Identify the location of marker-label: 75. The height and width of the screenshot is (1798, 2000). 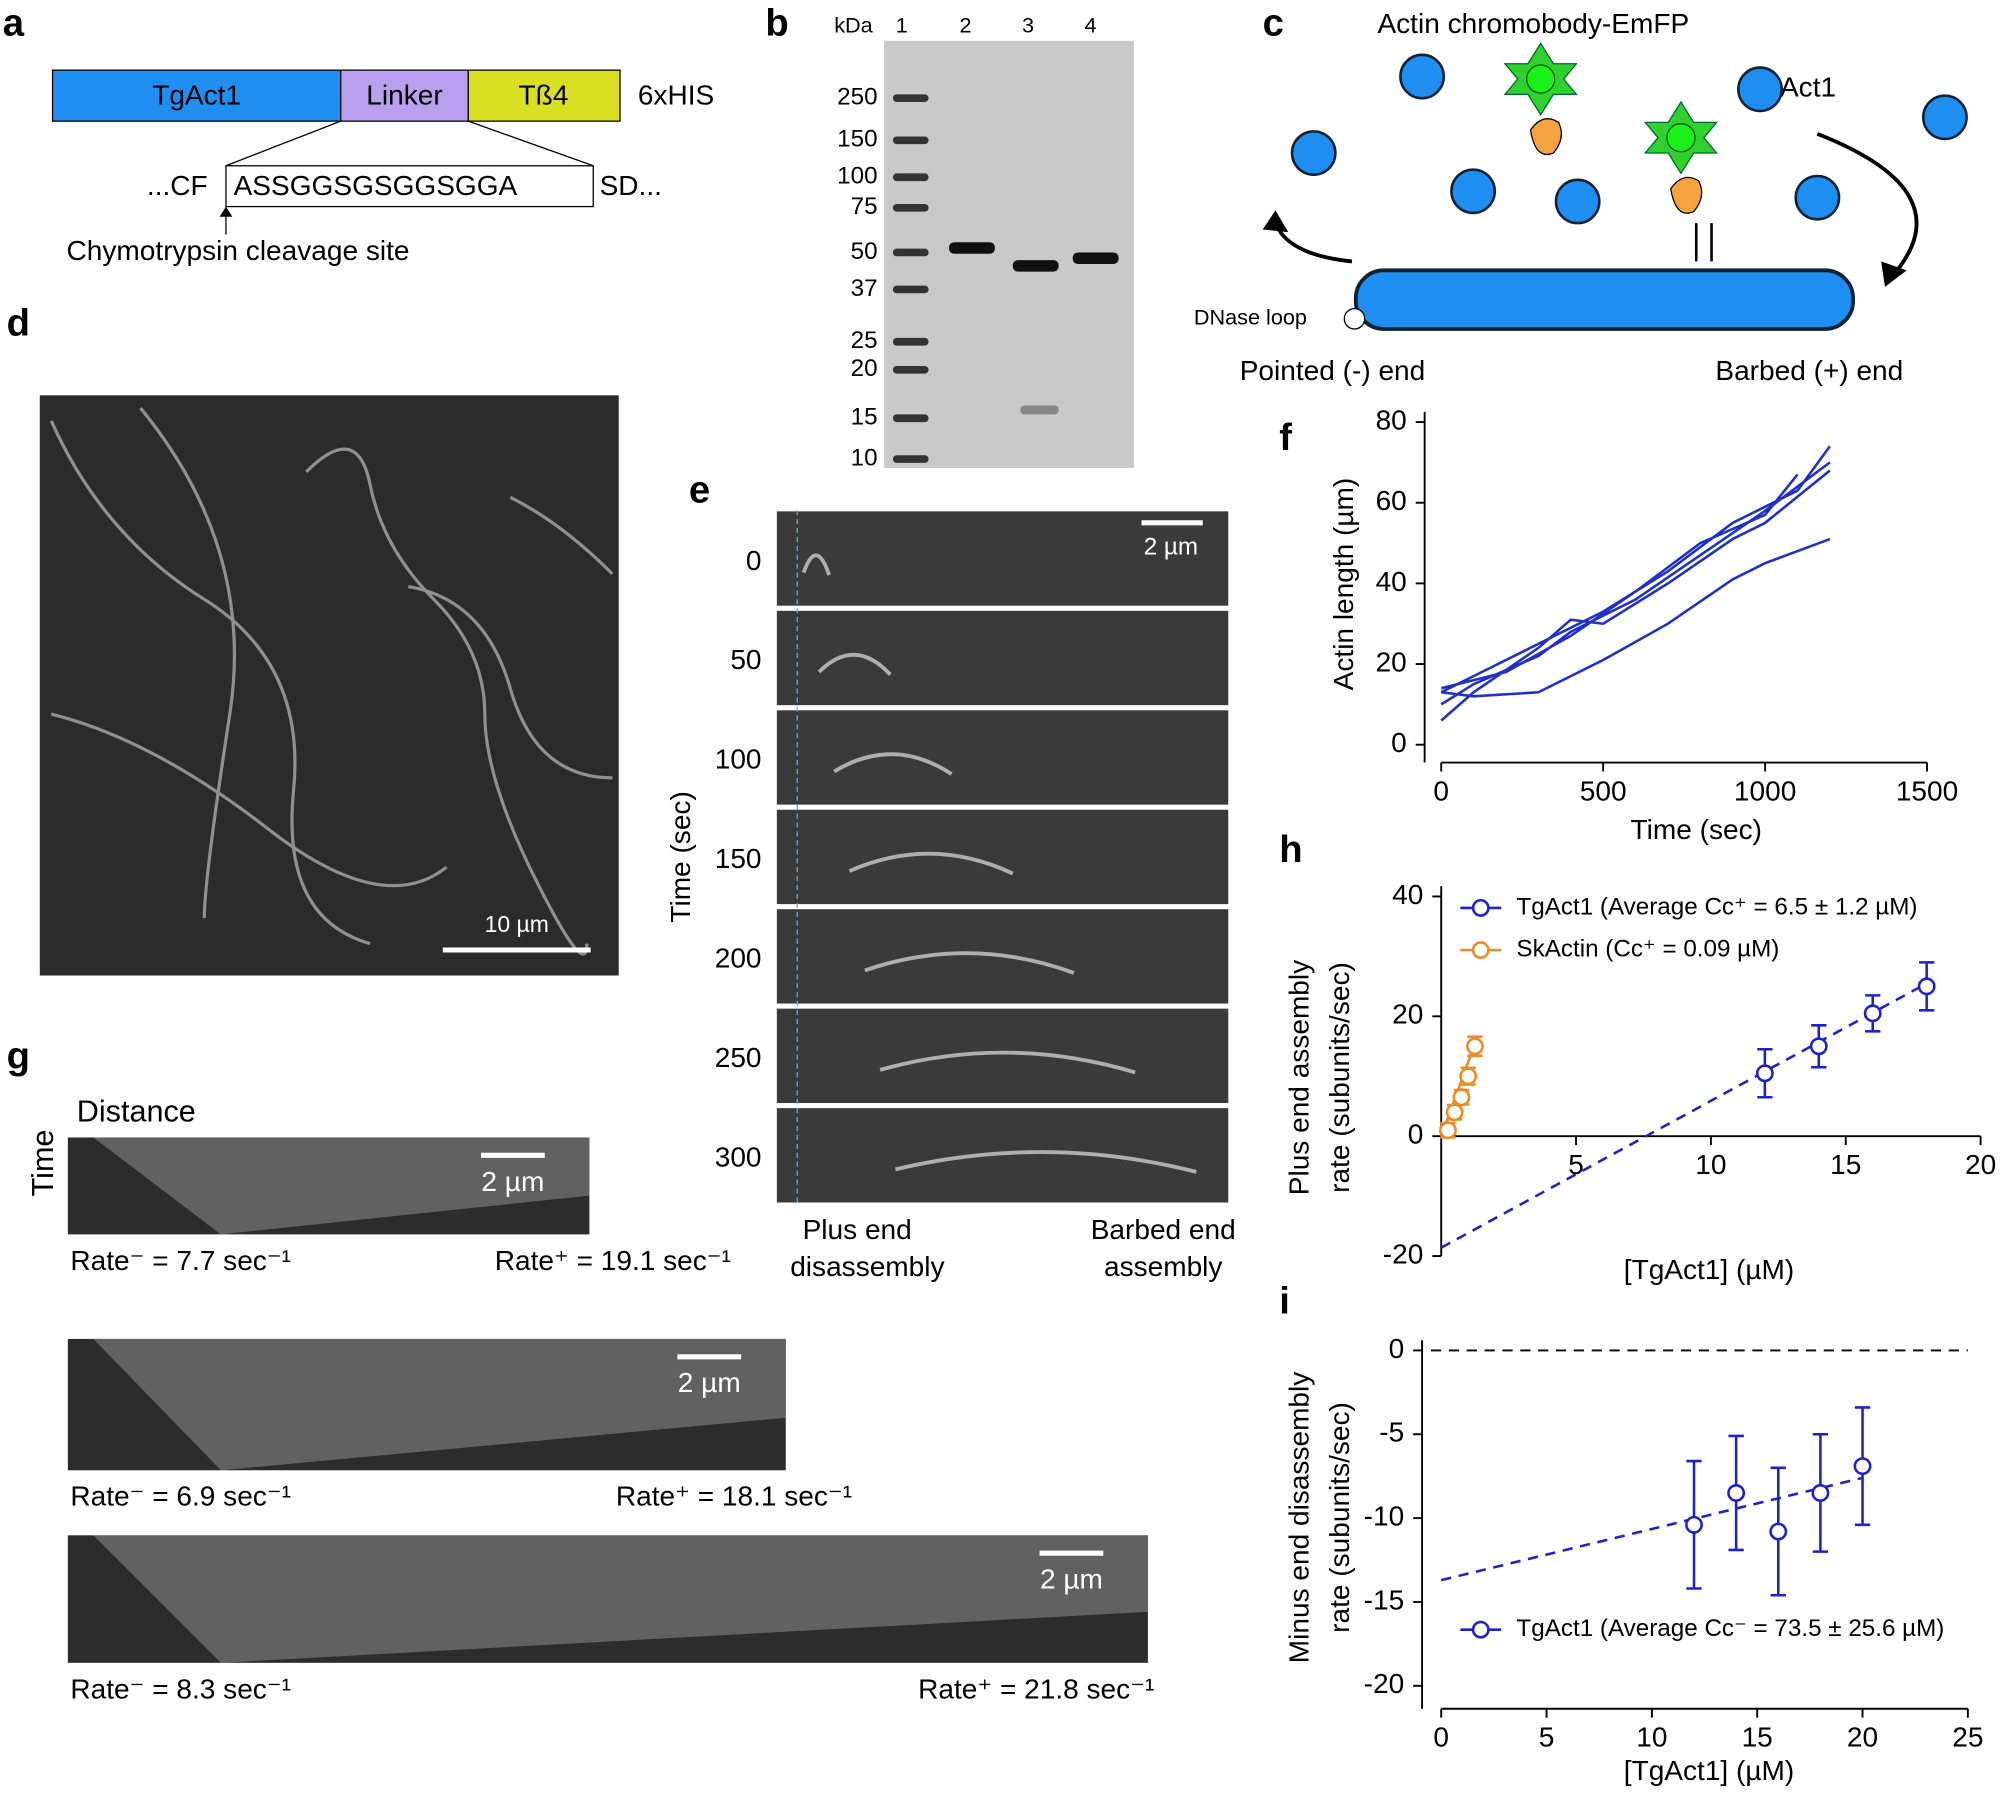
(864, 206).